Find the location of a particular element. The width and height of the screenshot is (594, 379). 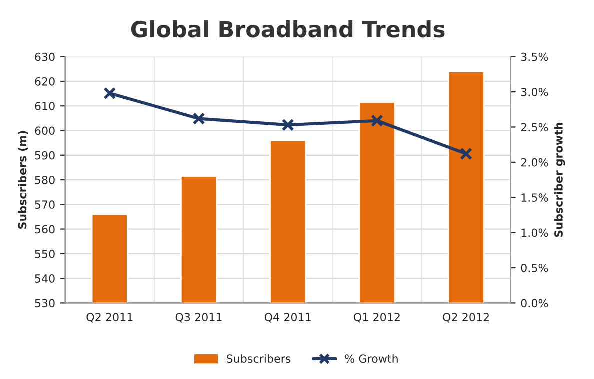

y2-tick-label: 3.0% is located at coordinates (534, 92).